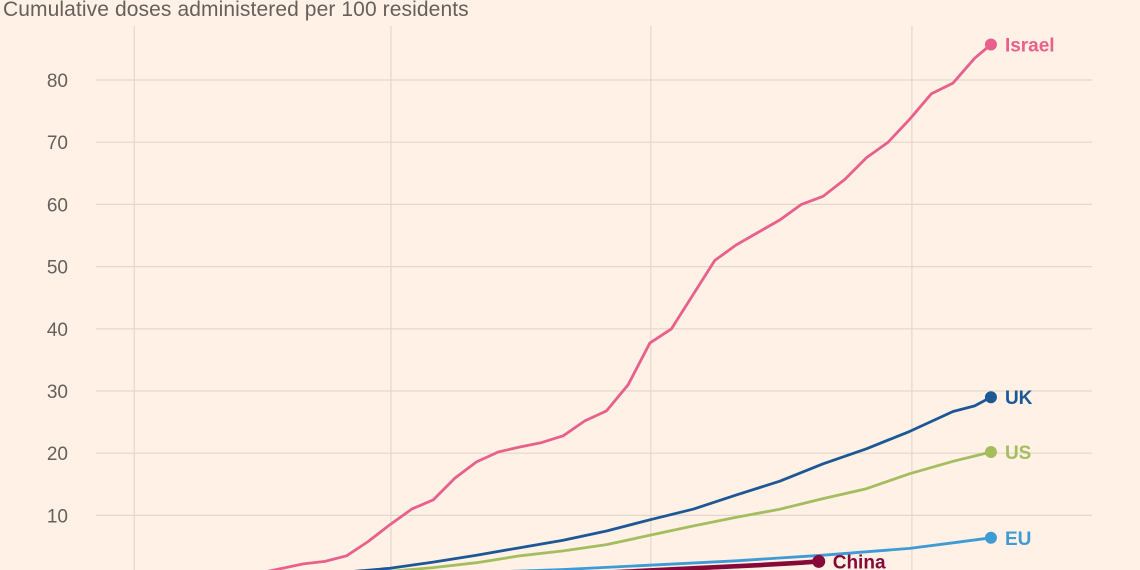  Describe the element at coordinates (819, 561) in the screenshot. I see `series-end-dot-china` at that location.